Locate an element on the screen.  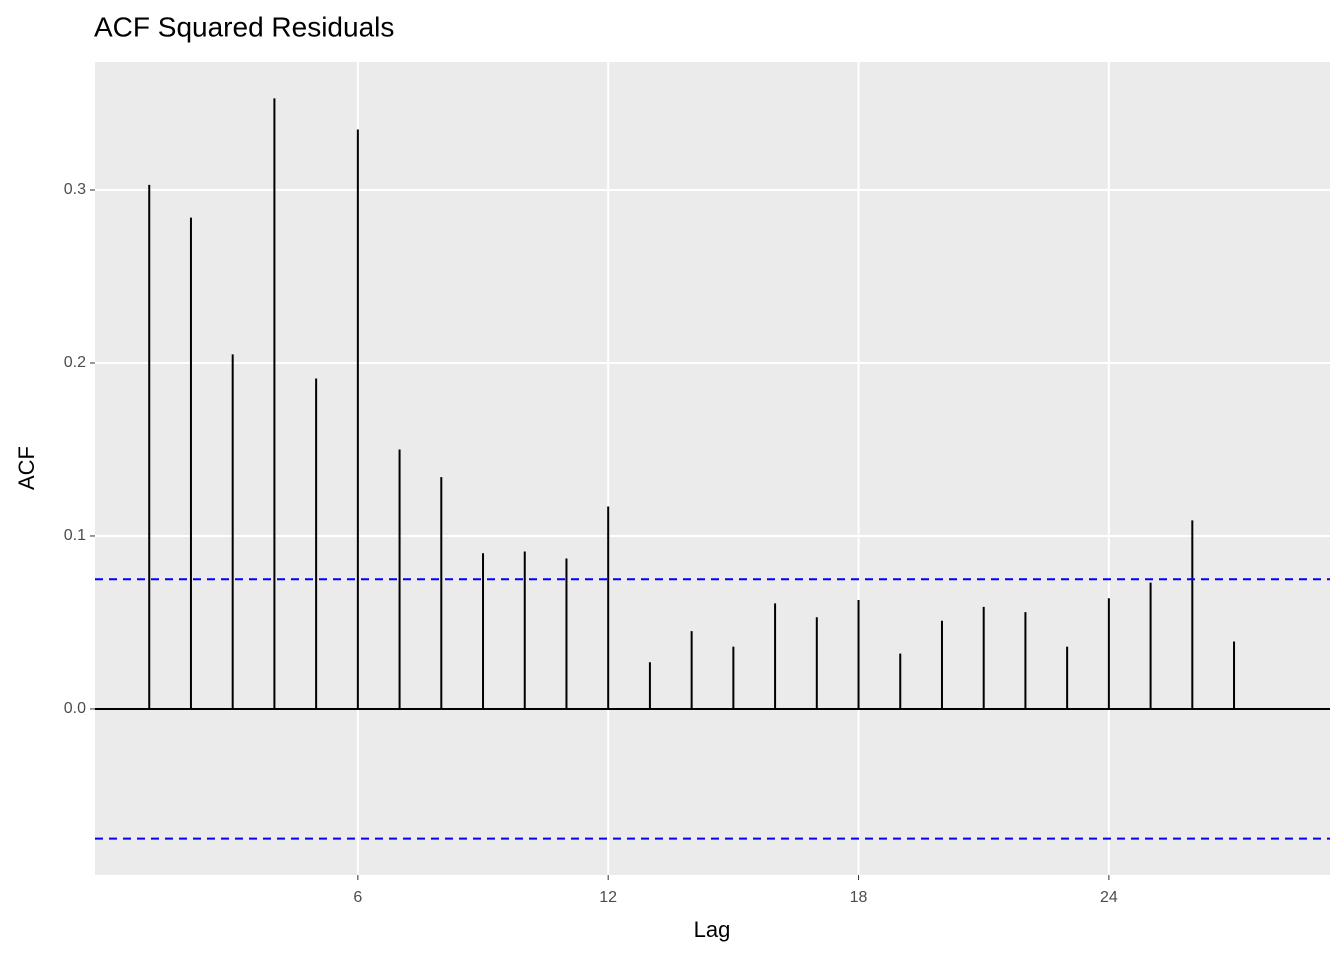
y-tick-label: 0.0 is located at coordinates (75, 708).